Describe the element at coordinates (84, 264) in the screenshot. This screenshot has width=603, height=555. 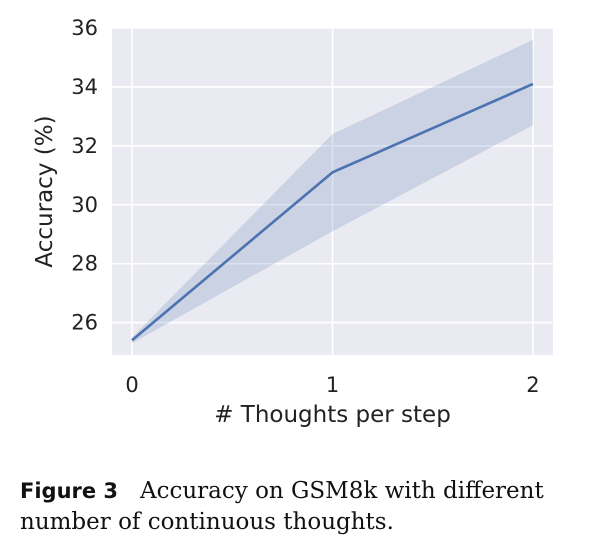
I see `y-tick-label: 28` at that location.